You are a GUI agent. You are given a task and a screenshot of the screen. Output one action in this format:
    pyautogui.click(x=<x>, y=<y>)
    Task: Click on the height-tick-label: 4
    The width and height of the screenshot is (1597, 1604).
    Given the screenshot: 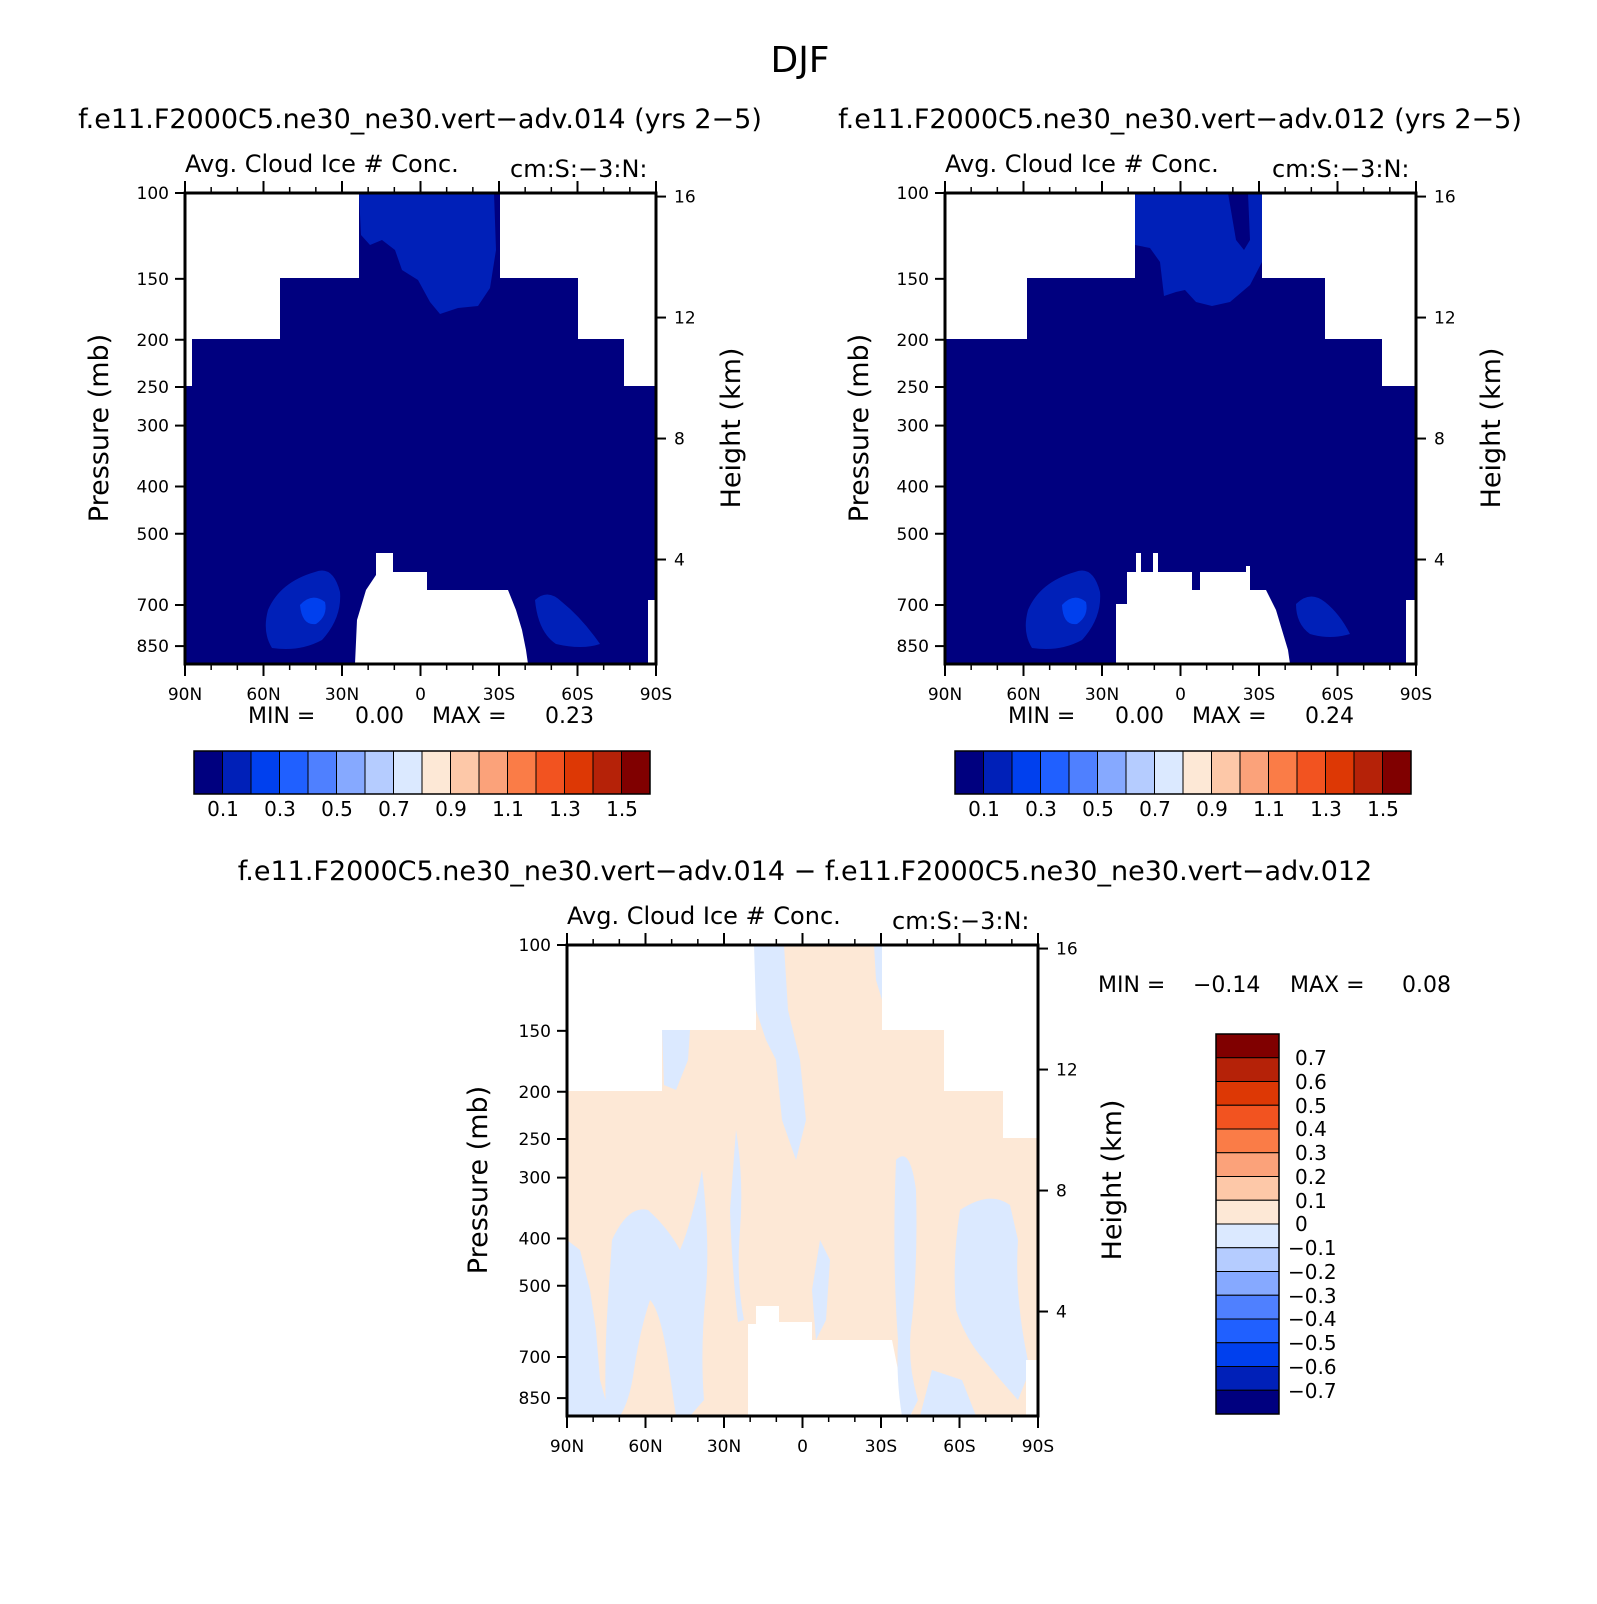 What is the action you would take?
    pyautogui.click(x=679, y=561)
    